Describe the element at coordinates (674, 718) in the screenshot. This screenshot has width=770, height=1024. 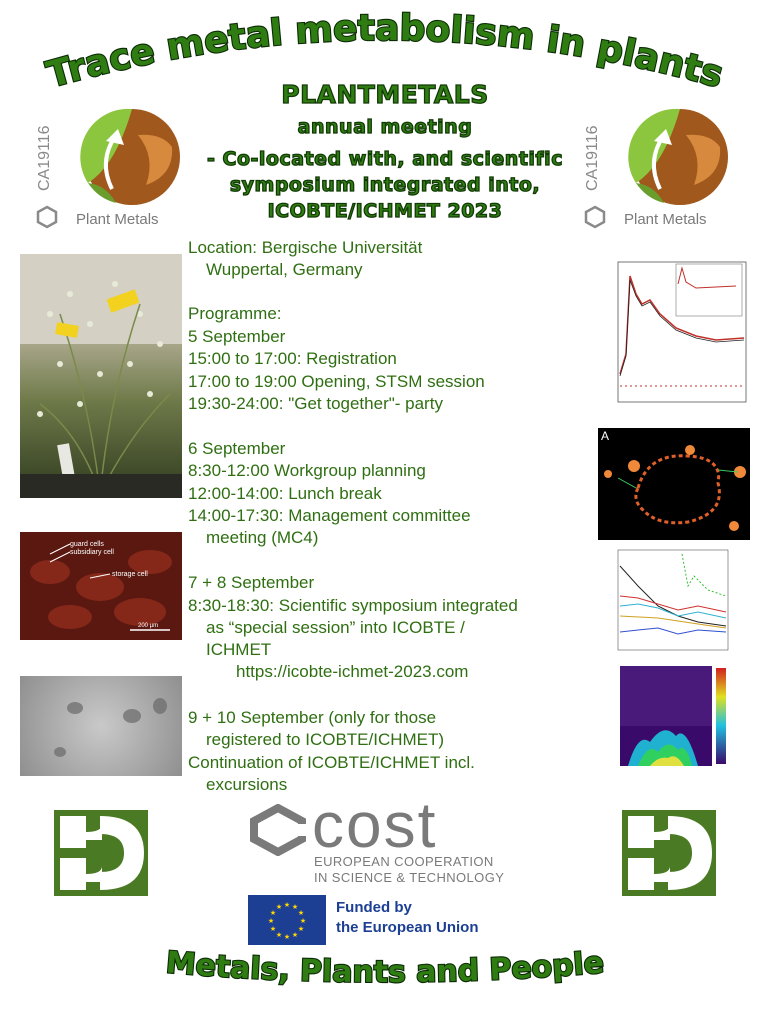
I see `heatmap-figure` at that location.